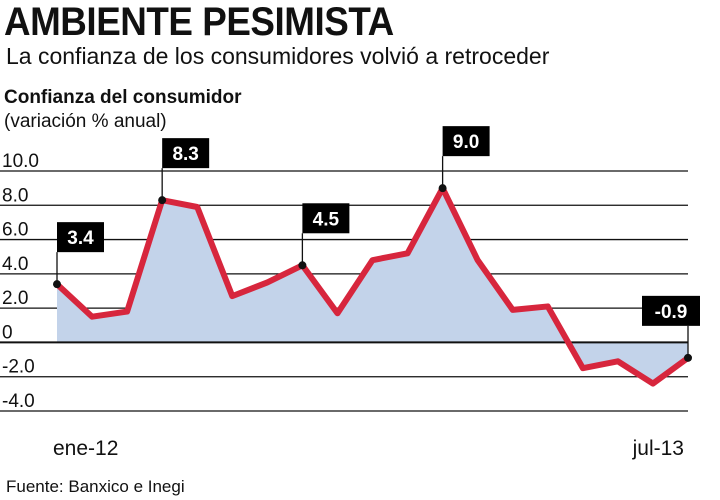 The width and height of the screenshot is (720, 500). Describe the element at coordinates (20, 161) in the screenshot. I see `y-tick-label: 10.0` at that location.